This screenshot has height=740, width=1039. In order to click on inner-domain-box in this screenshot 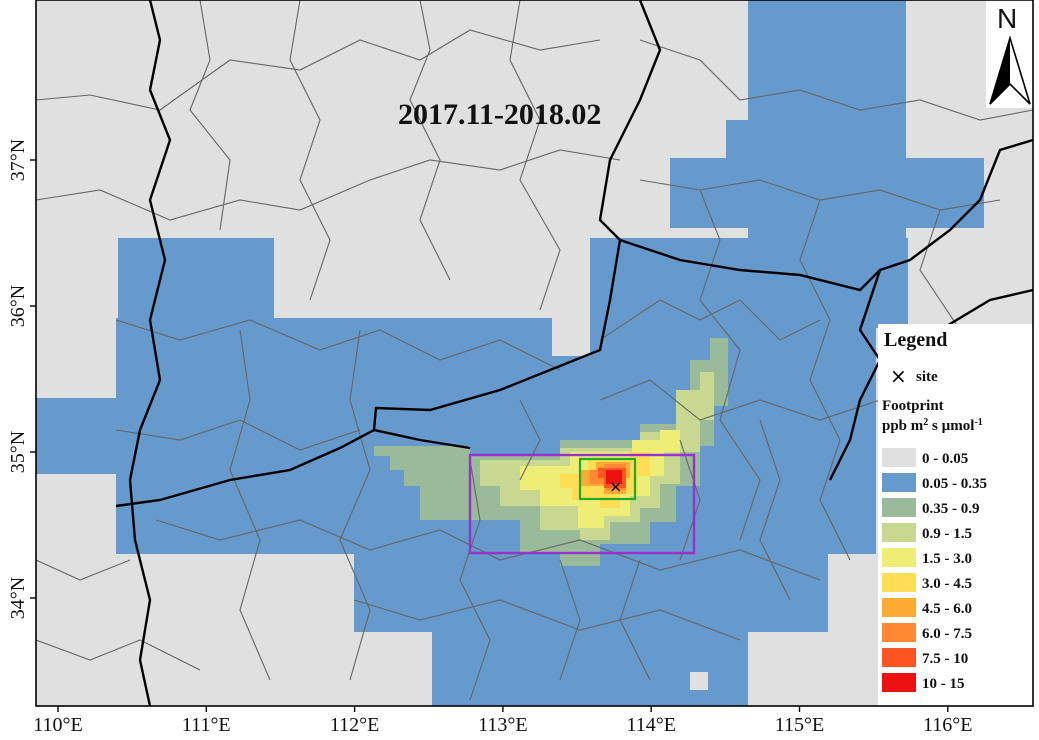, I will do `click(607, 479)`.